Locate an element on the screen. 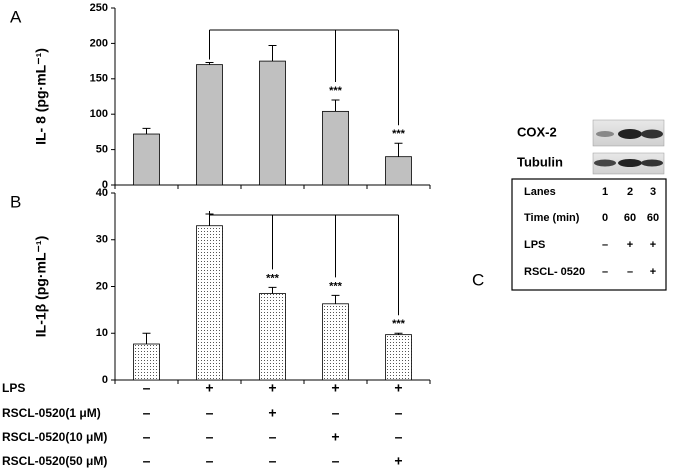  y-tick-label: 50 is located at coordinates (102, 150).